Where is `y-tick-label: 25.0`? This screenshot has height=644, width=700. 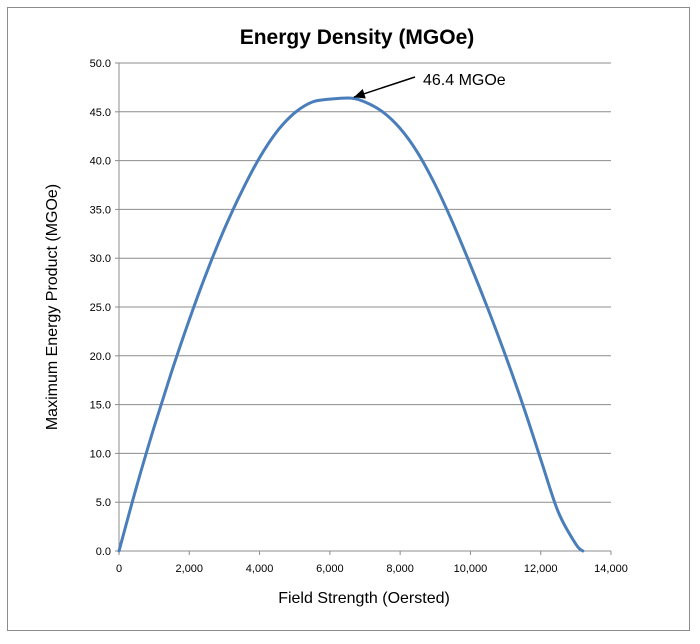 y-tick-label: 25.0 is located at coordinates (100, 308).